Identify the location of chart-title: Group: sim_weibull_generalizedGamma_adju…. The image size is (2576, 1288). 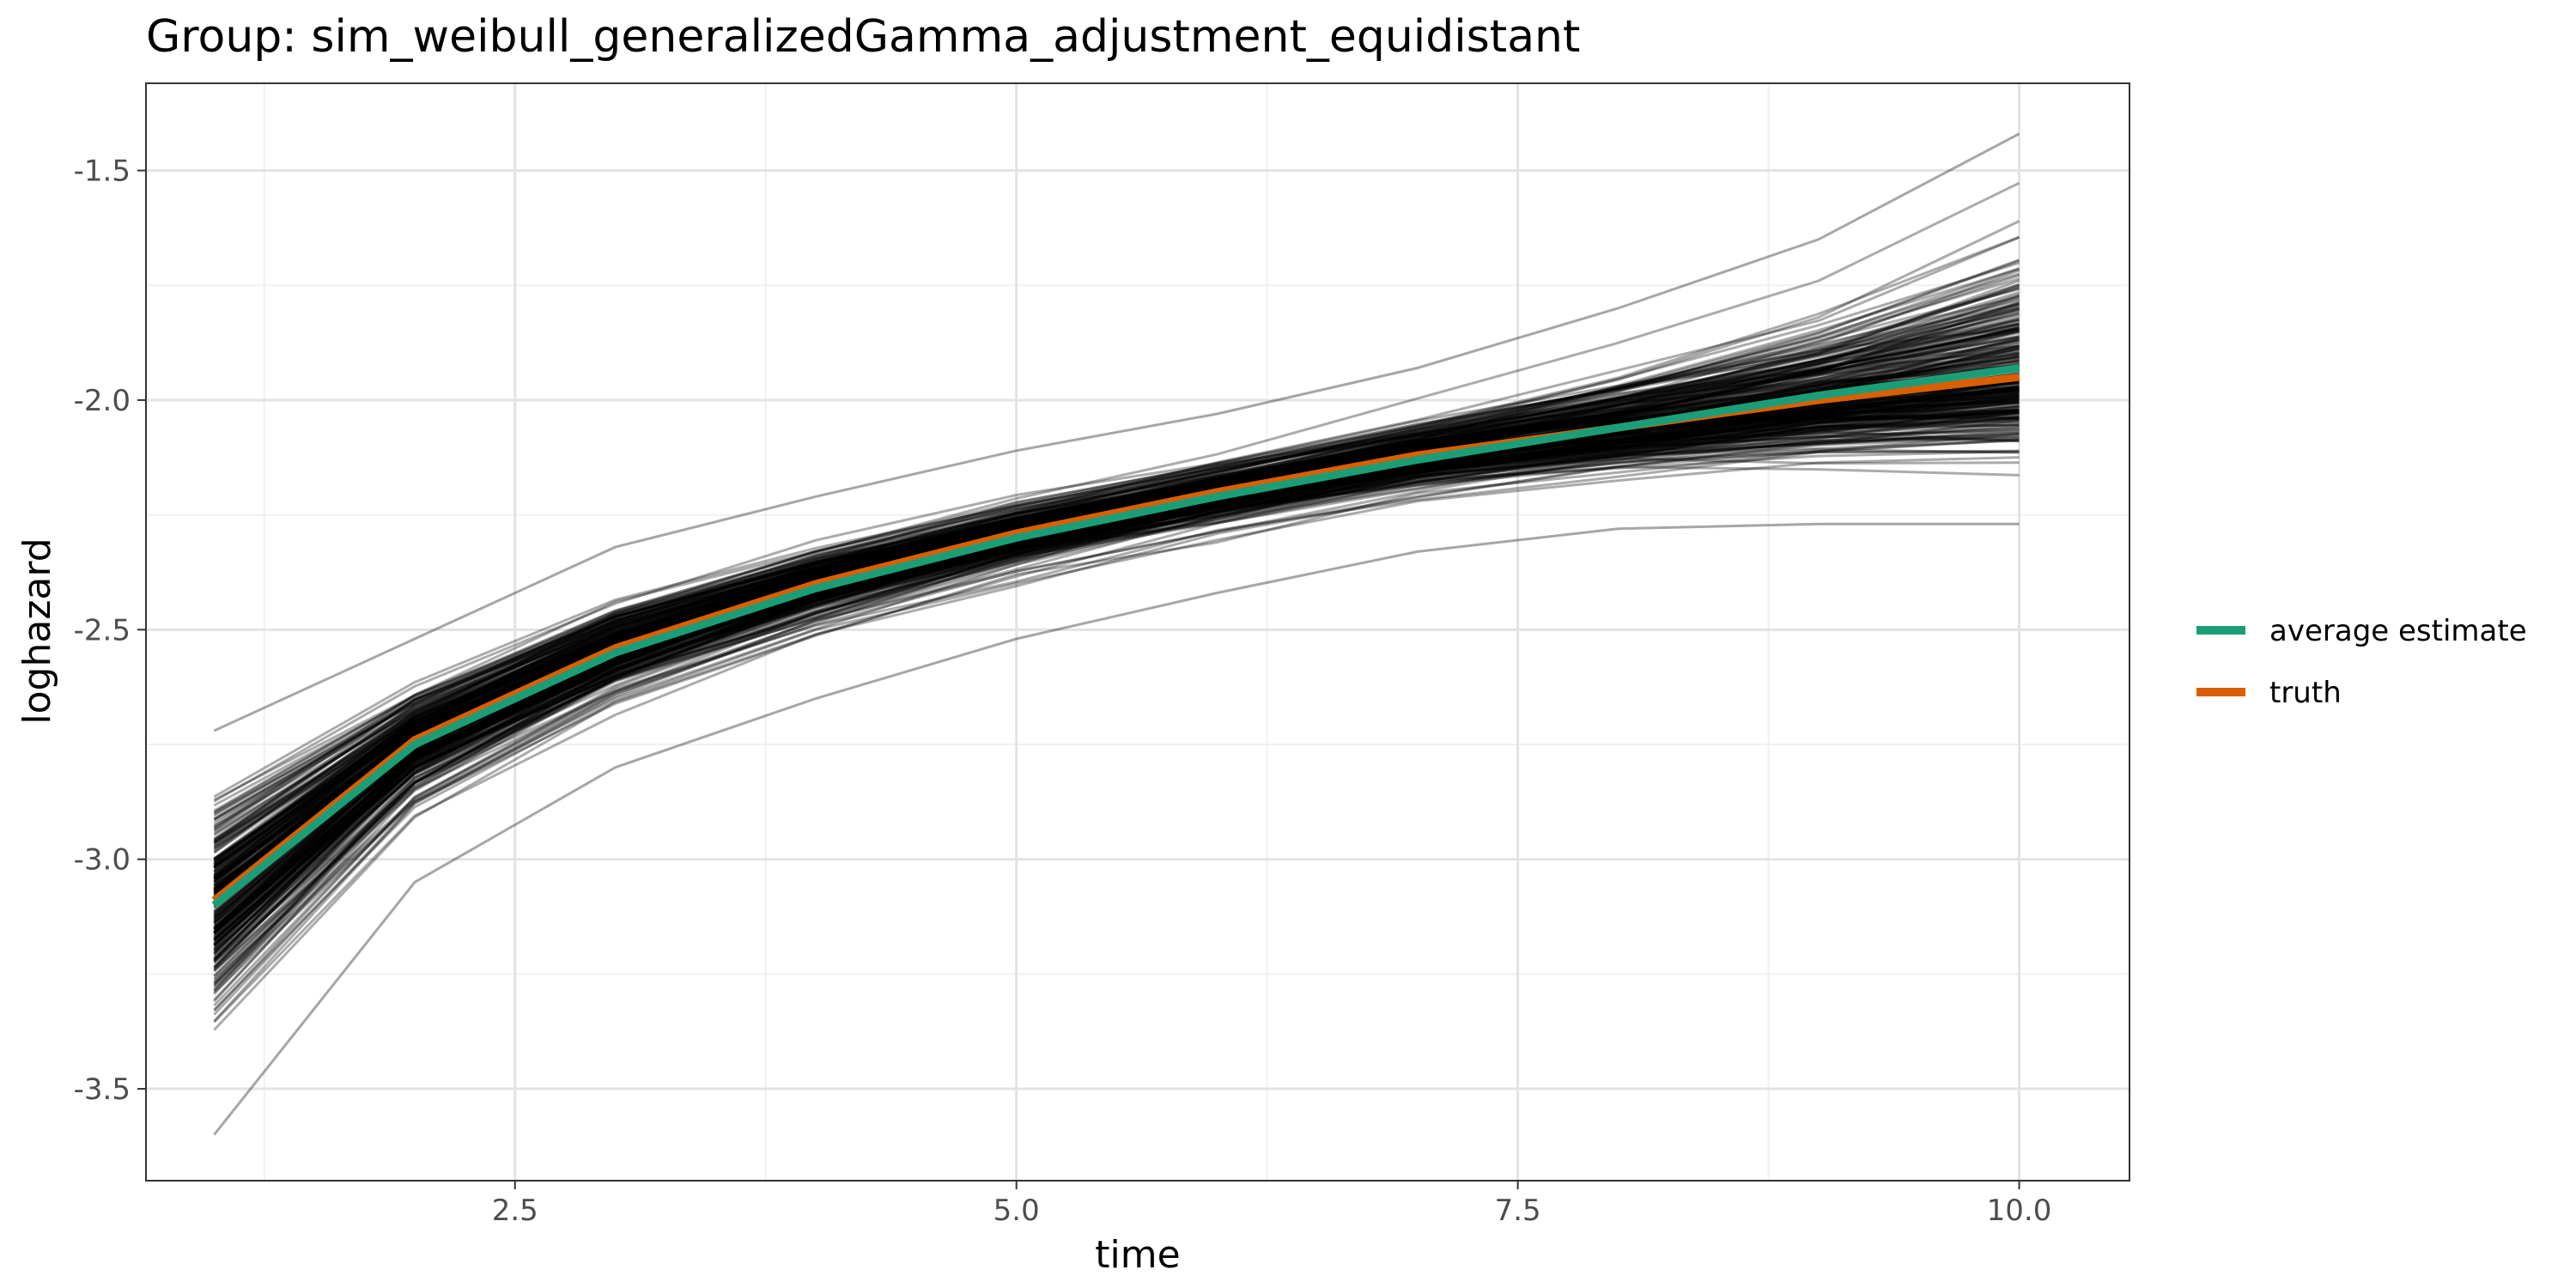
(863, 37).